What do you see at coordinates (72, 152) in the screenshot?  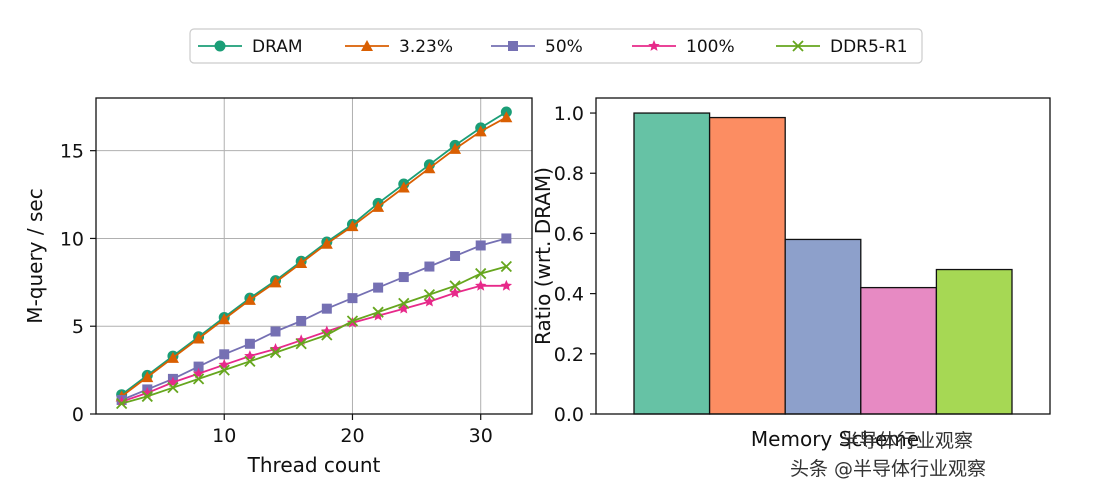 I see `y-tick-label: 15` at bounding box center [72, 152].